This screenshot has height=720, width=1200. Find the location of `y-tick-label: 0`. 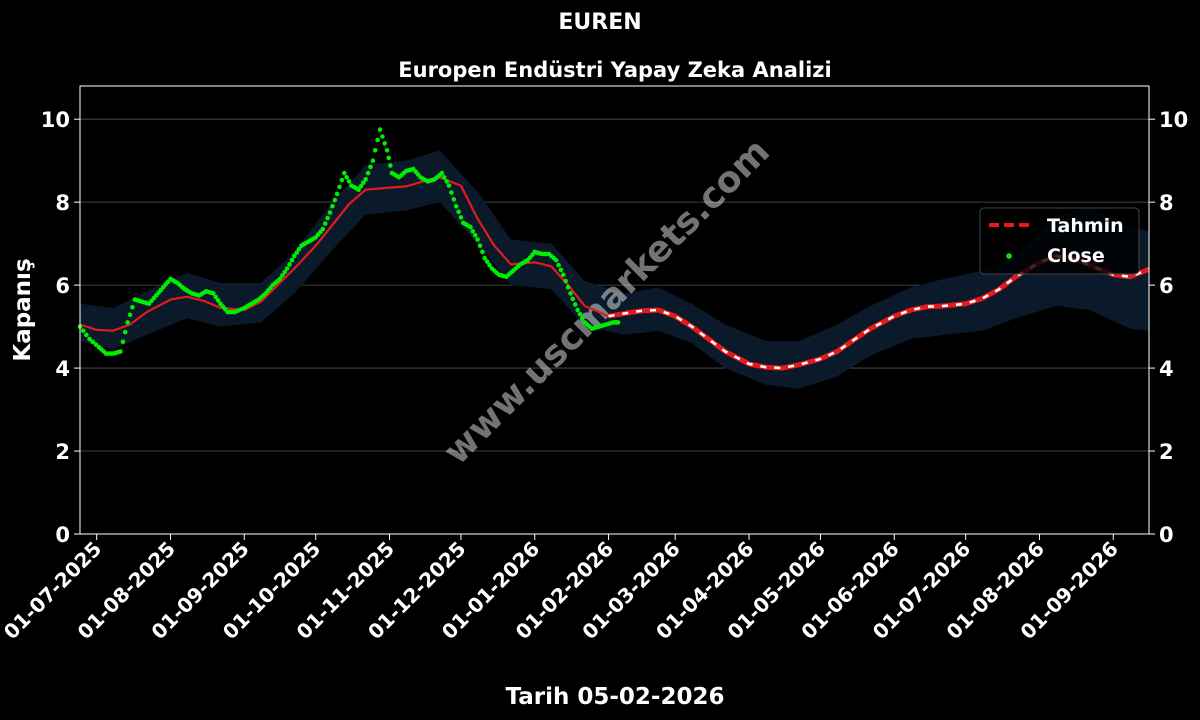

y-tick-label: 0 is located at coordinates (62, 535).